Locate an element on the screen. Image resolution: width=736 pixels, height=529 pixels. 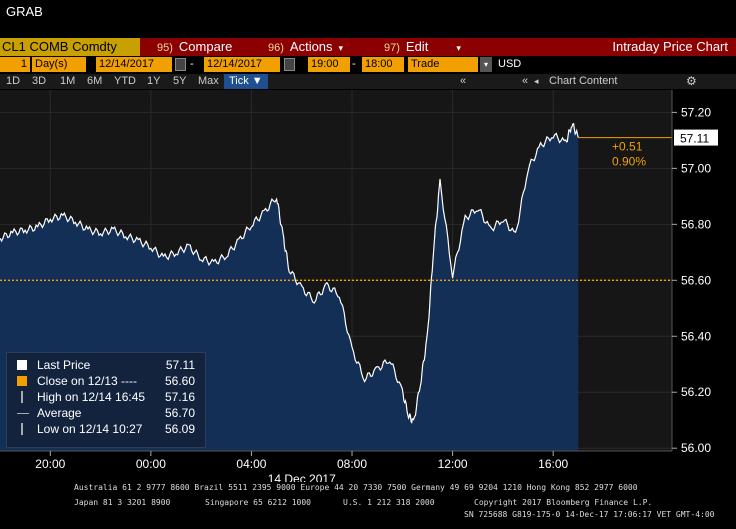
period-1y-button: 1Y is located at coordinates (154, 81).